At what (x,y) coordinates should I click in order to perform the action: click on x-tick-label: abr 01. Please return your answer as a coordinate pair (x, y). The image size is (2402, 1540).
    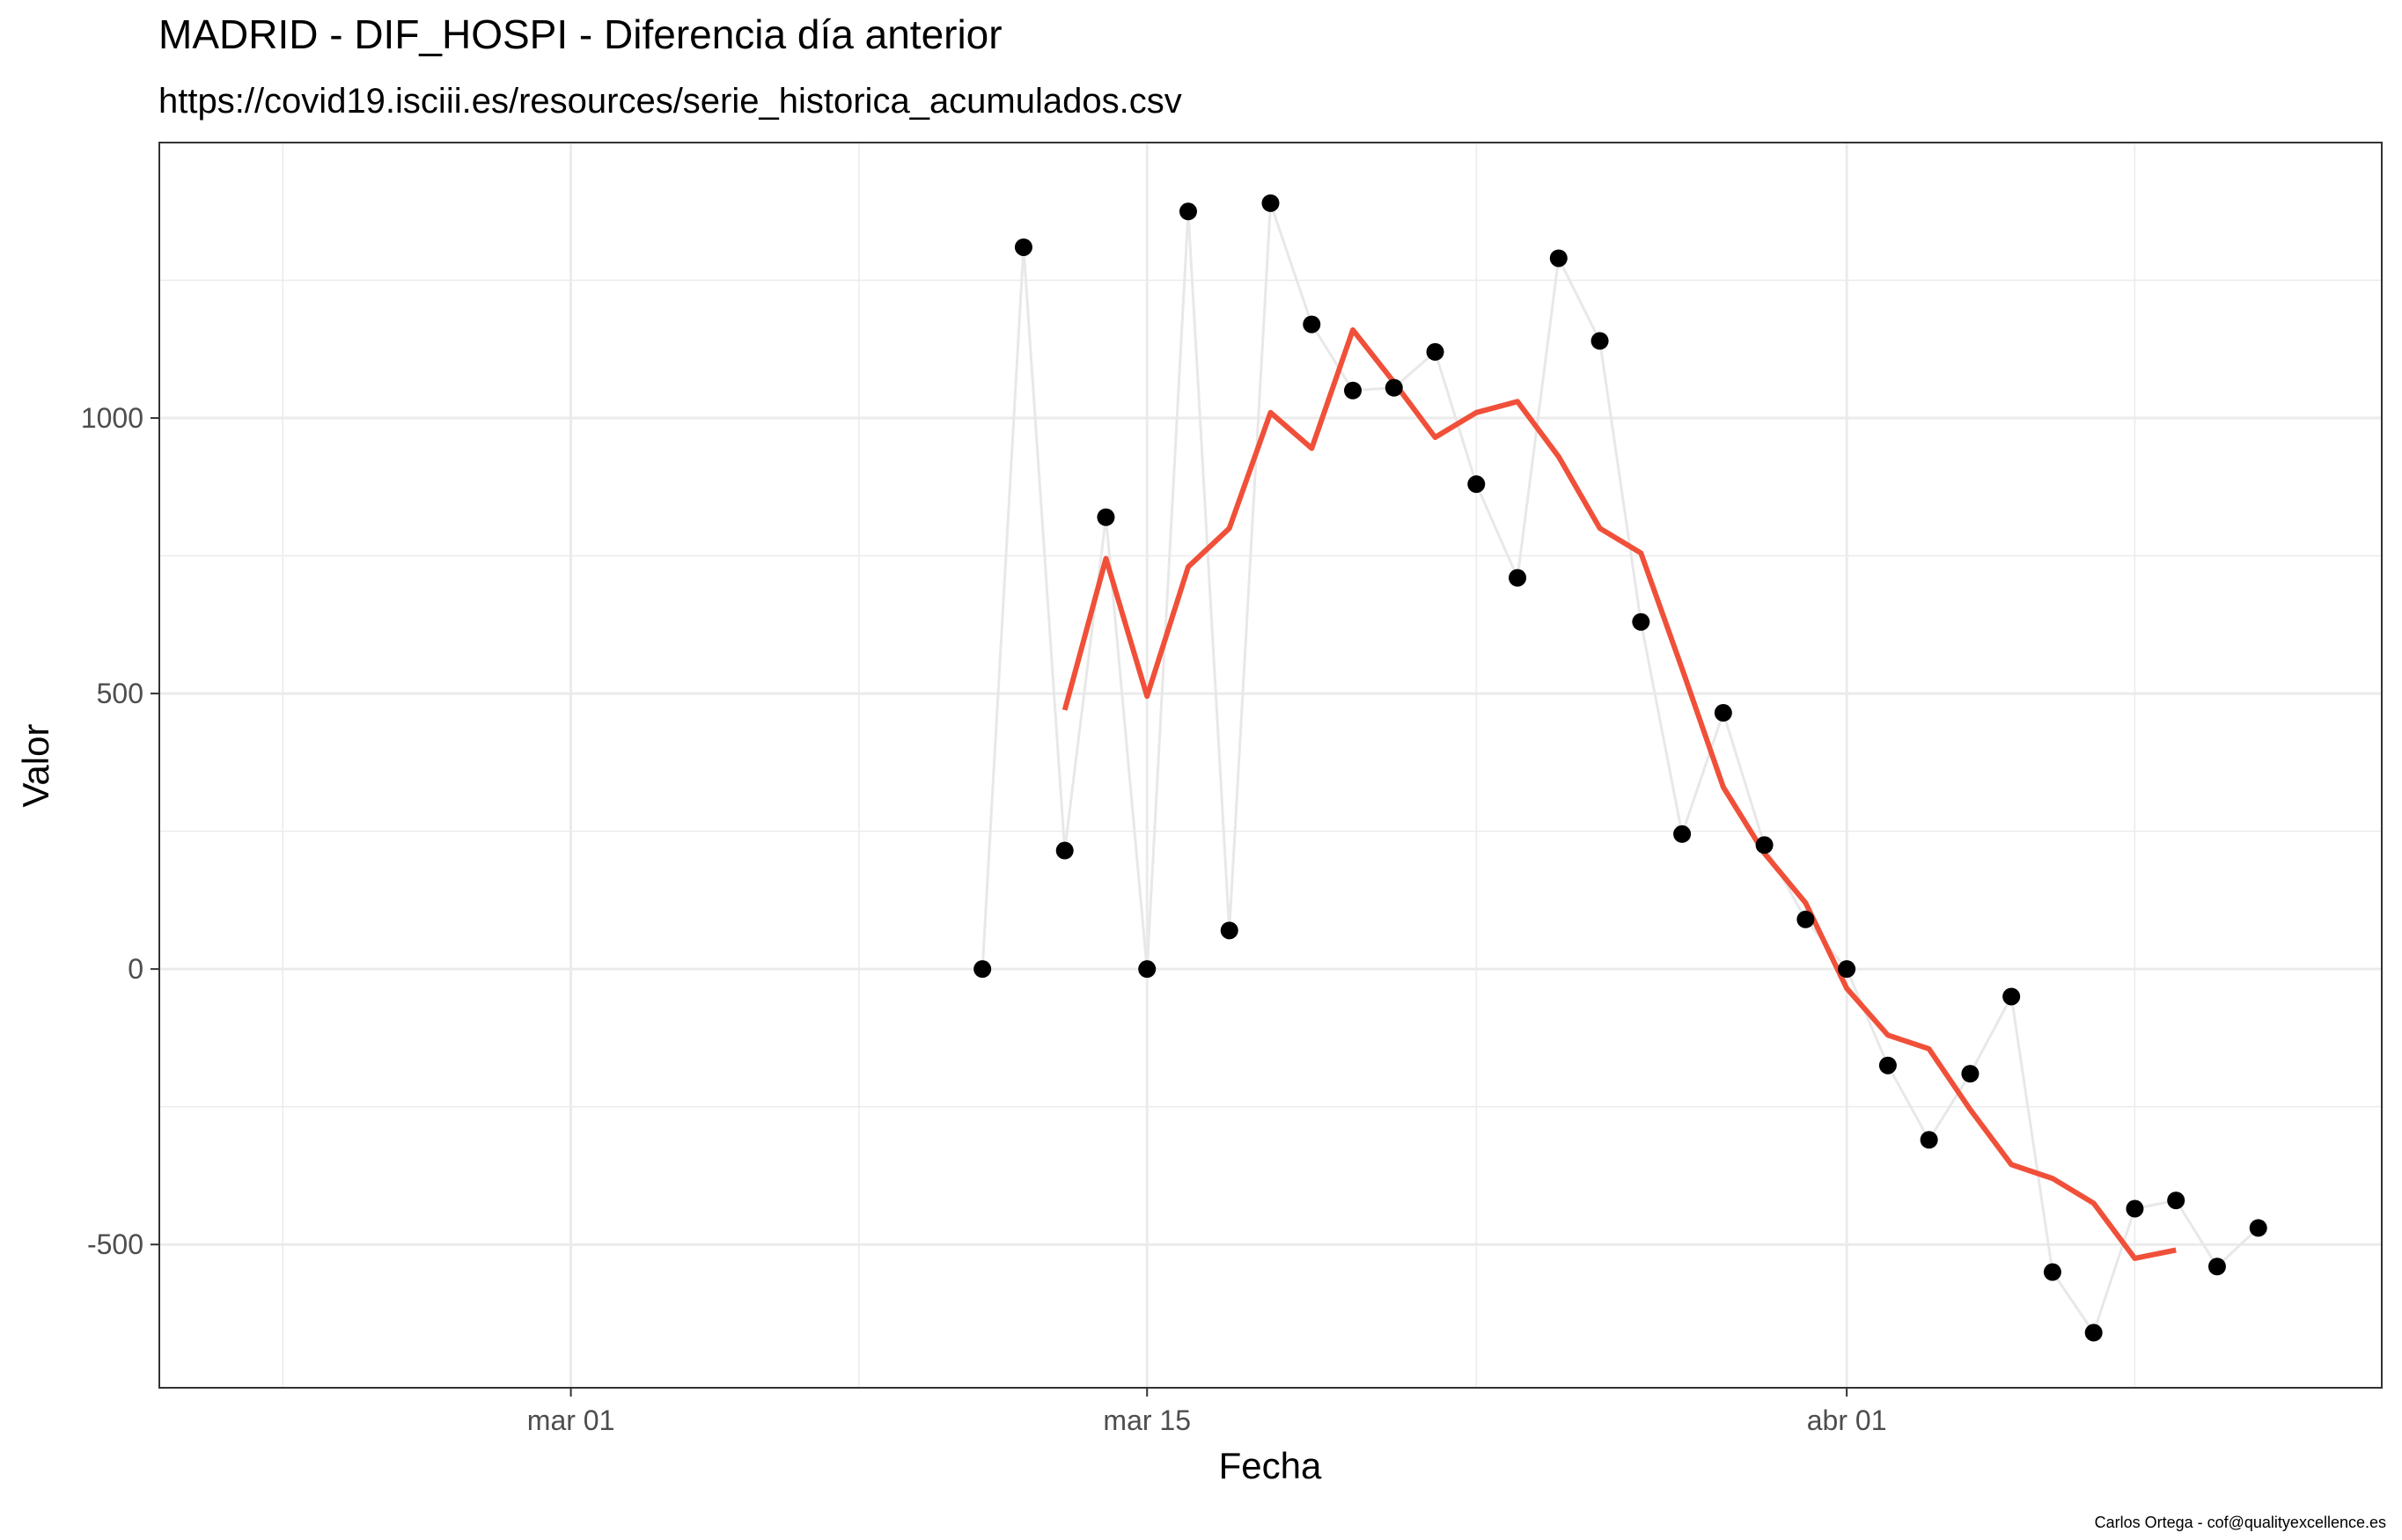
    Looking at the image, I should click on (1847, 1420).